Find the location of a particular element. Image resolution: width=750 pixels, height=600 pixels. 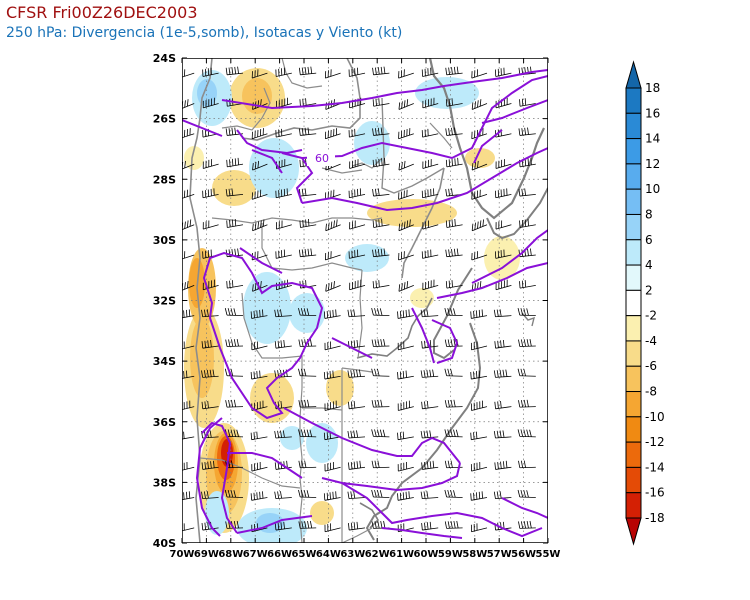

colorbar-label: -12 is located at coordinates (655, 442).